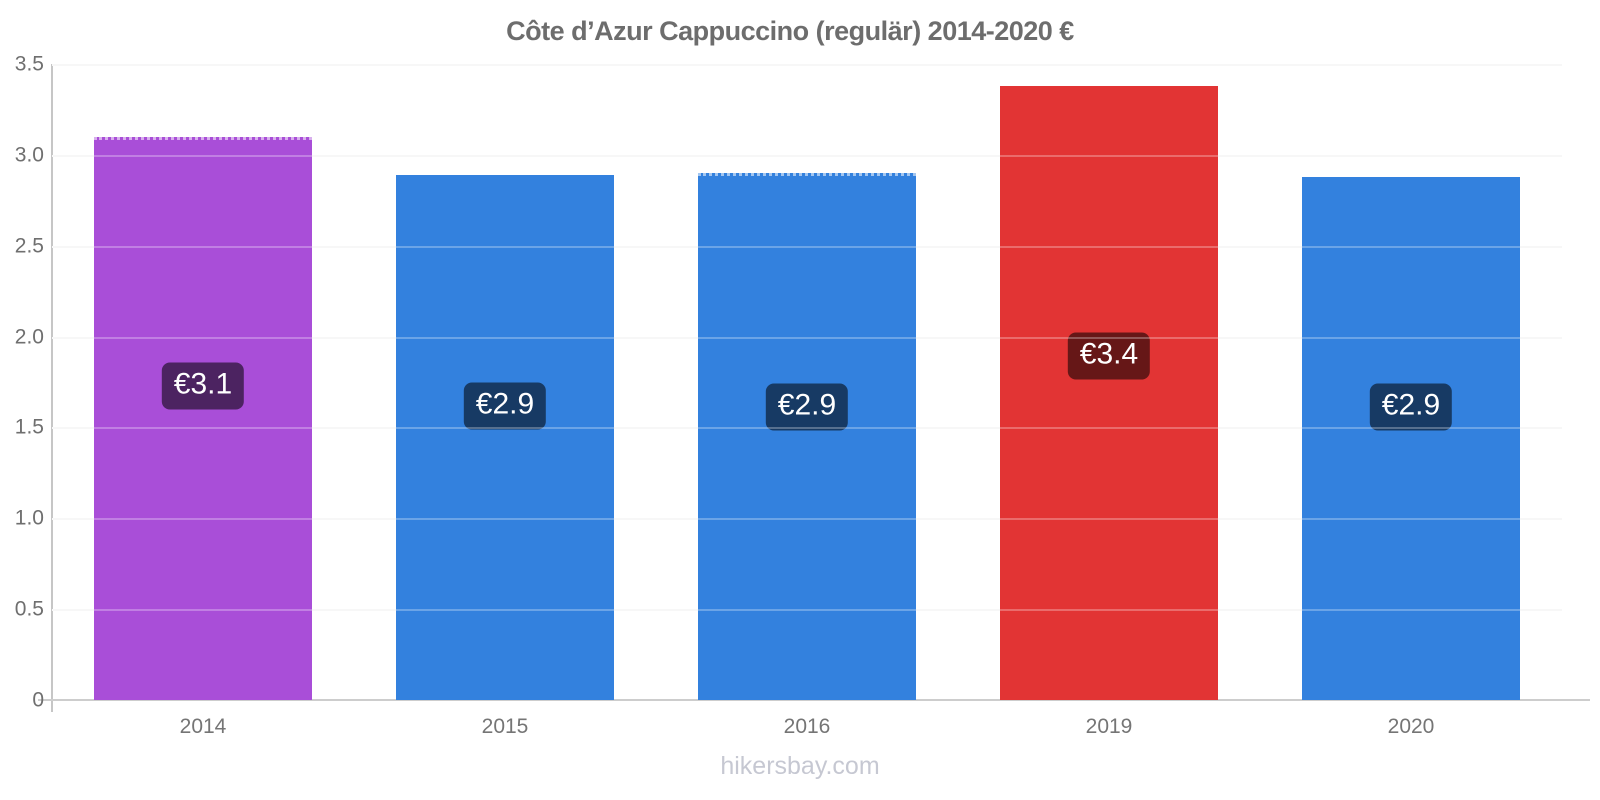  I want to click on x-tick-label-2019: 2019, so click(1109, 726).